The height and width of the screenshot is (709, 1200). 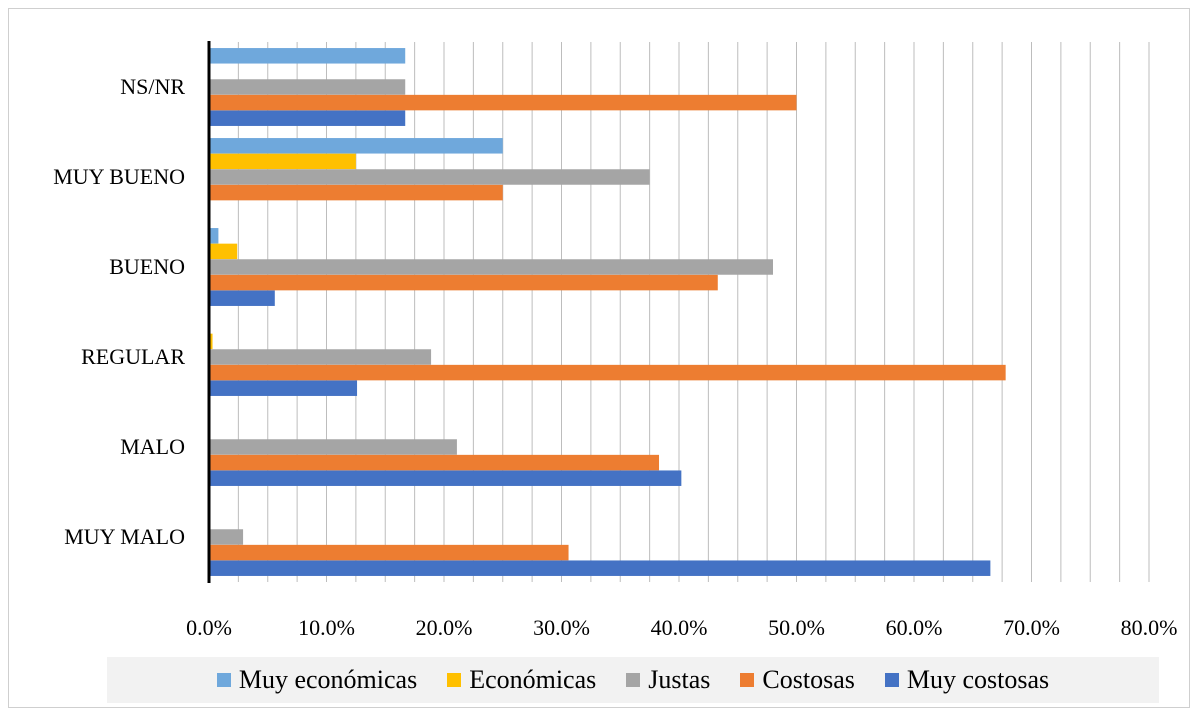 What do you see at coordinates (445, 478) in the screenshot?
I see `bar-malo-muy-costosas` at bounding box center [445, 478].